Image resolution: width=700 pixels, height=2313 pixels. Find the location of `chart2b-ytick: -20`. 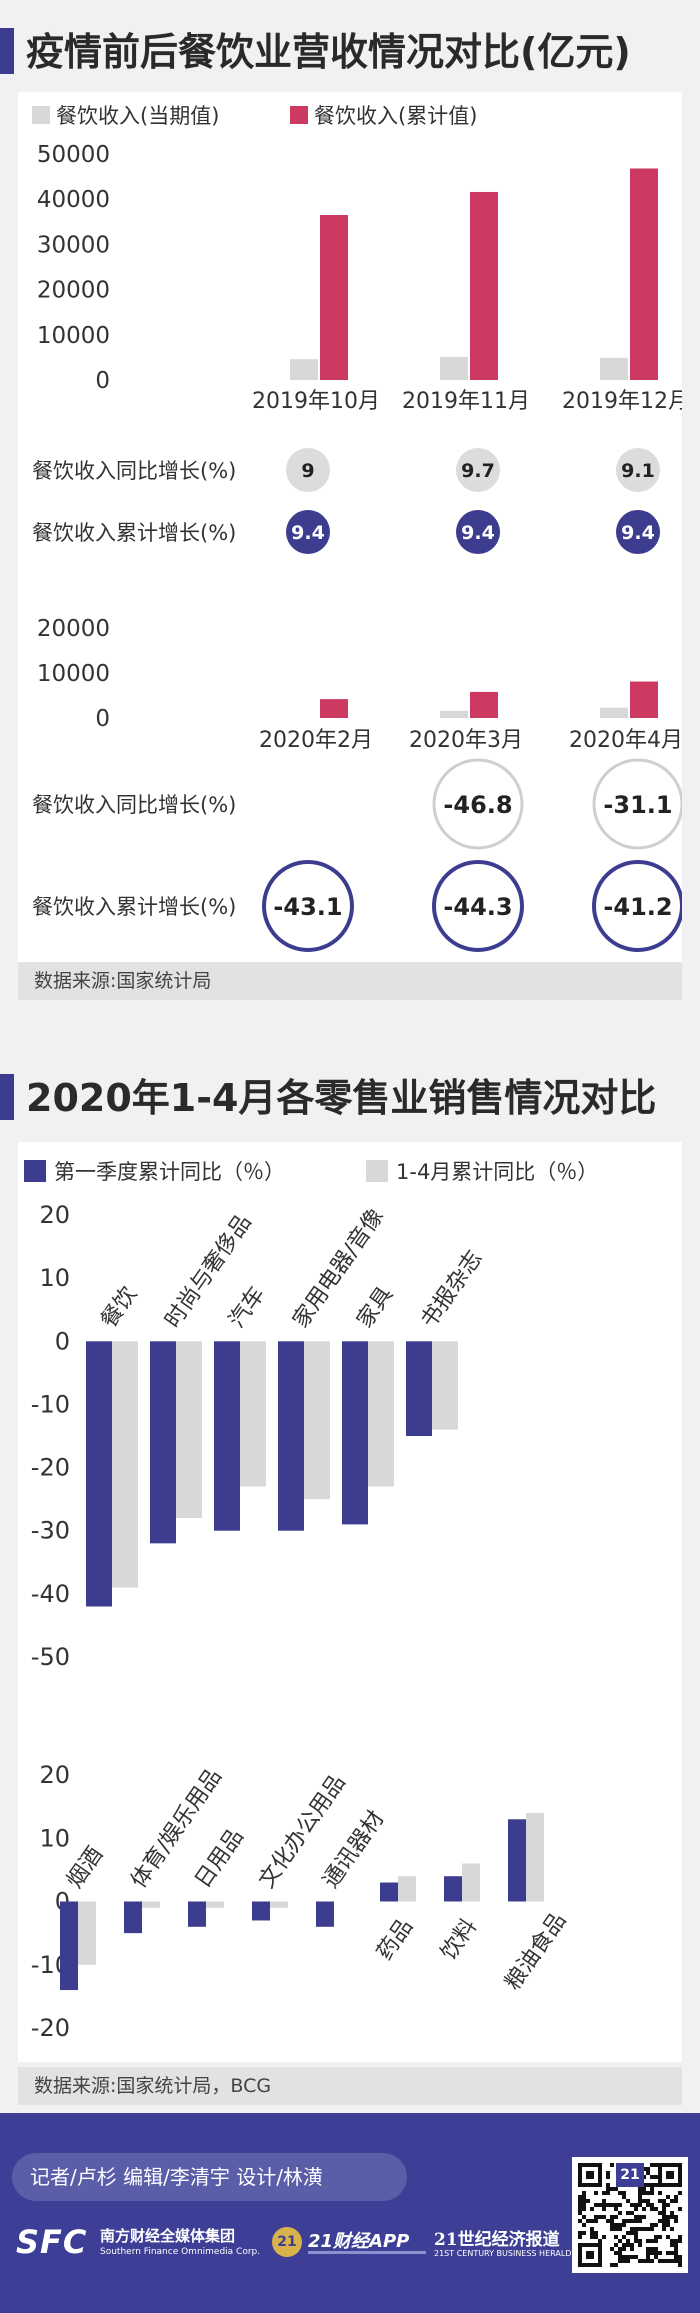

chart2b-ytick: -20 is located at coordinates (50, 2028).